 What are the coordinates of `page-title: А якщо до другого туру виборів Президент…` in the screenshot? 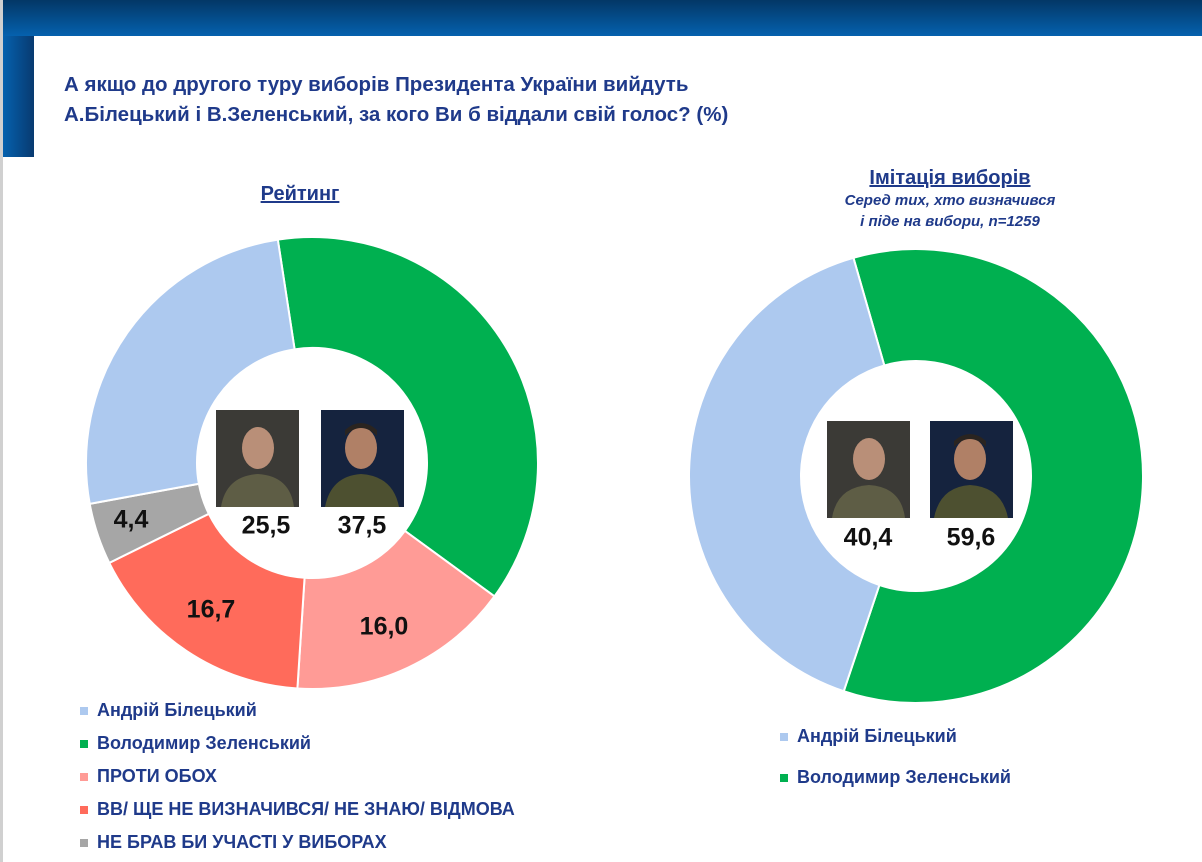 It's located at (396, 100).